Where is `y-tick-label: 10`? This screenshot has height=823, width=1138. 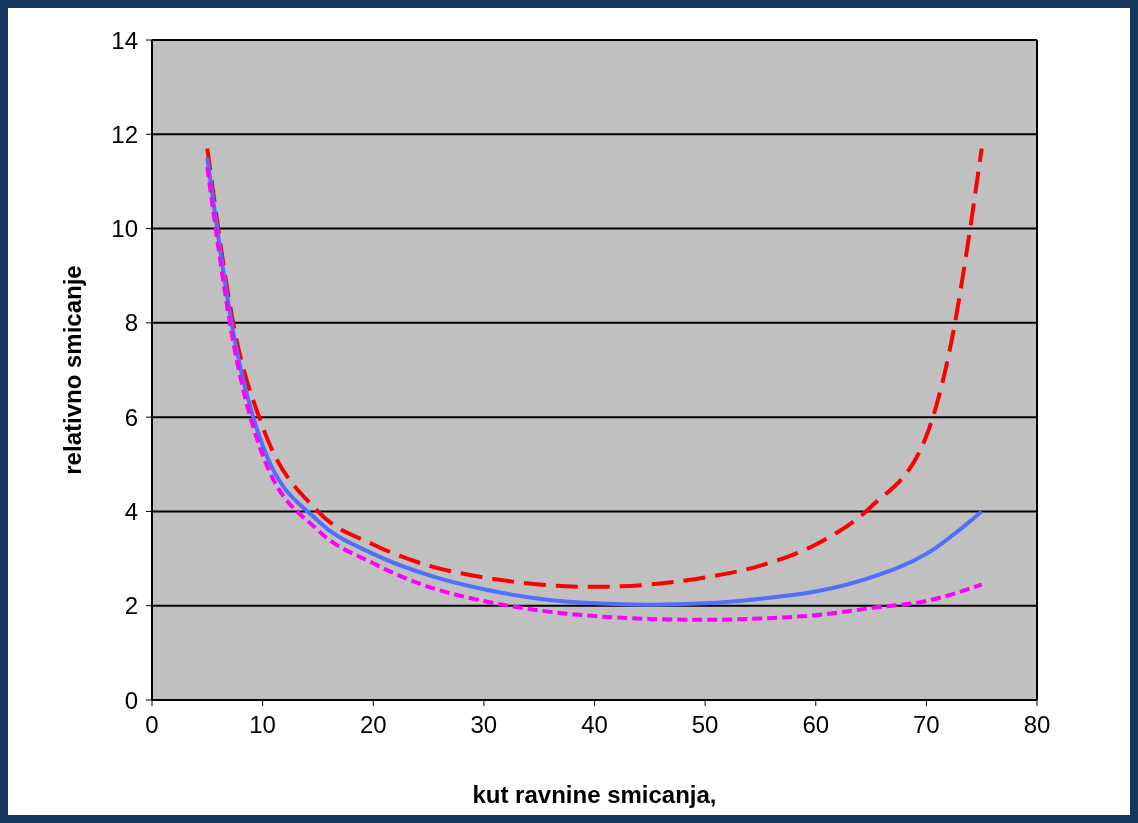
y-tick-label: 10 is located at coordinates (124, 229).